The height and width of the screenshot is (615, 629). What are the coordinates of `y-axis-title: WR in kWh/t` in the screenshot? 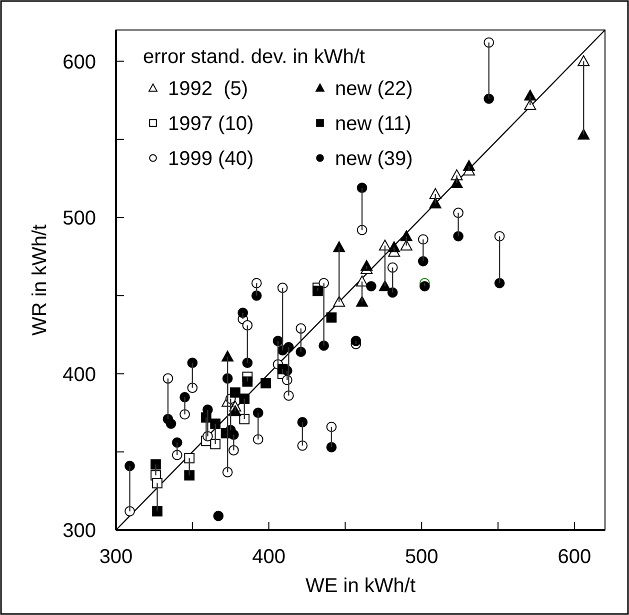 It's located at (40, 280).